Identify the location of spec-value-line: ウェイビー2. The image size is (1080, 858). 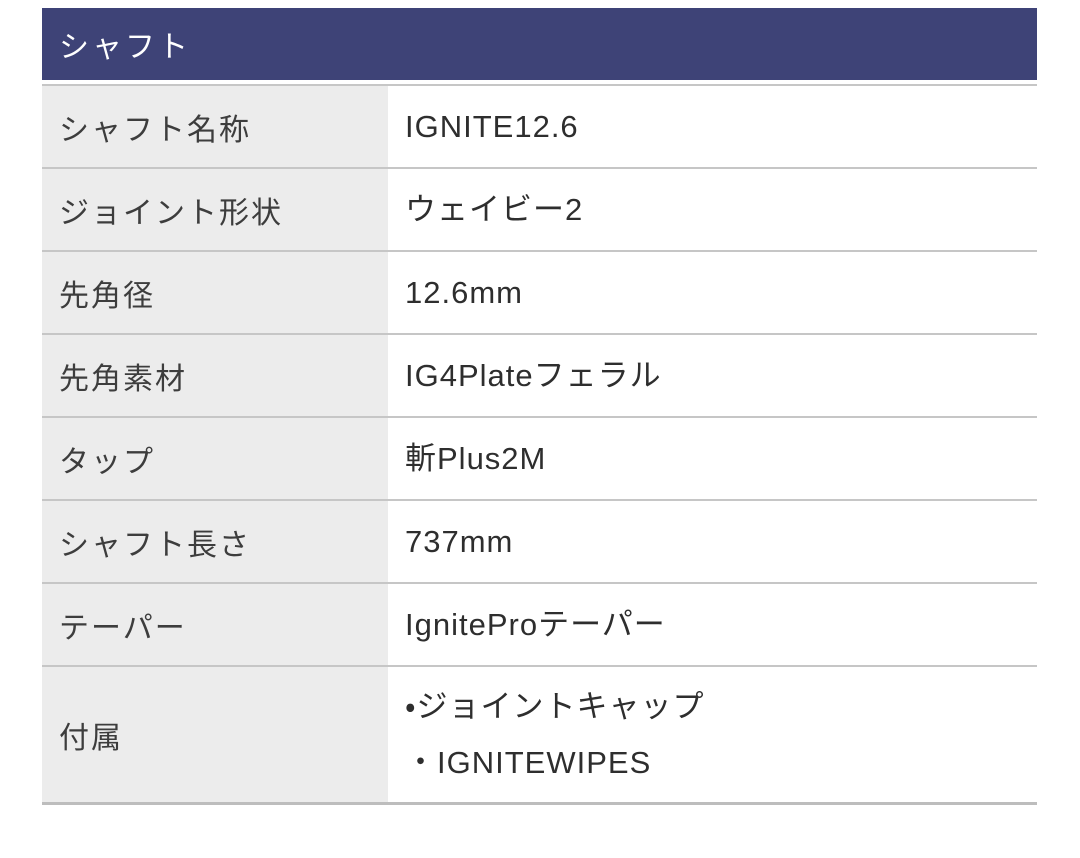
(494, 209).